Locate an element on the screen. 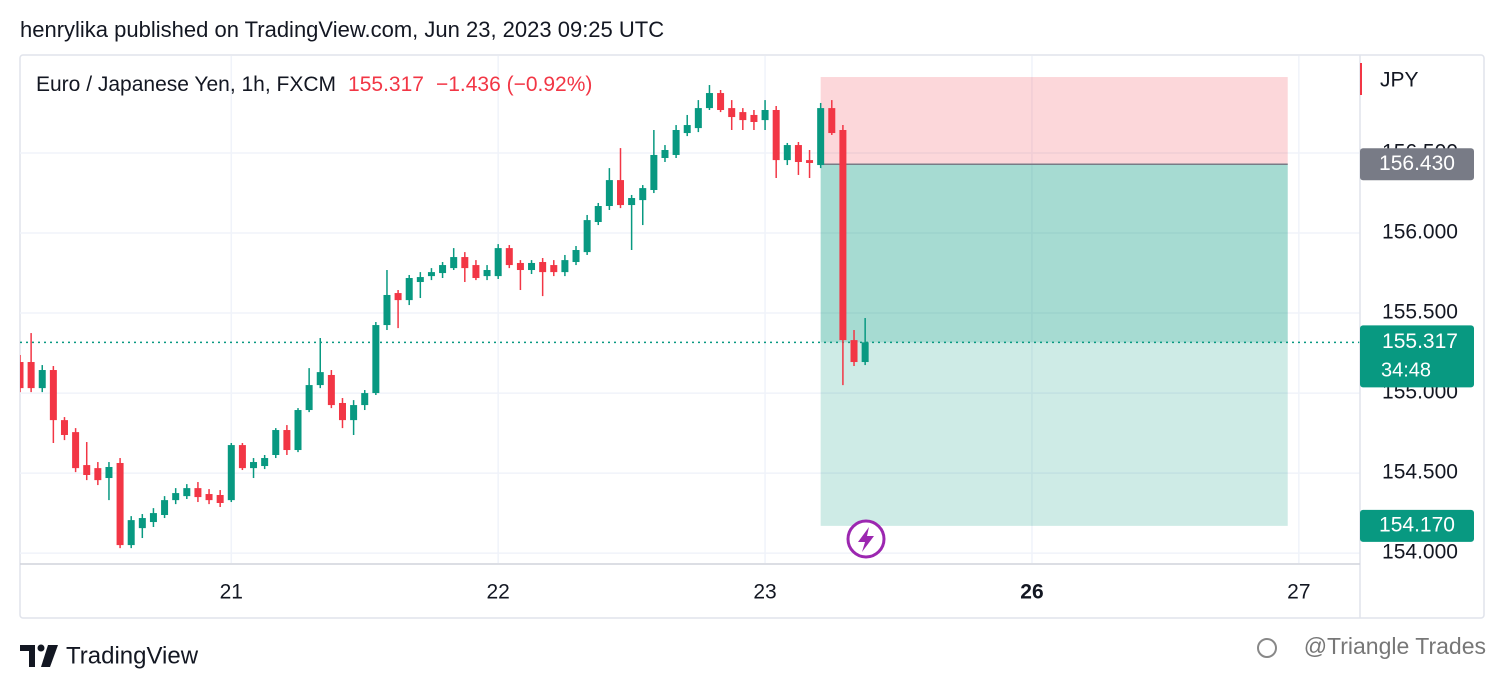  alert-icon is located at coordinates (866, 539).